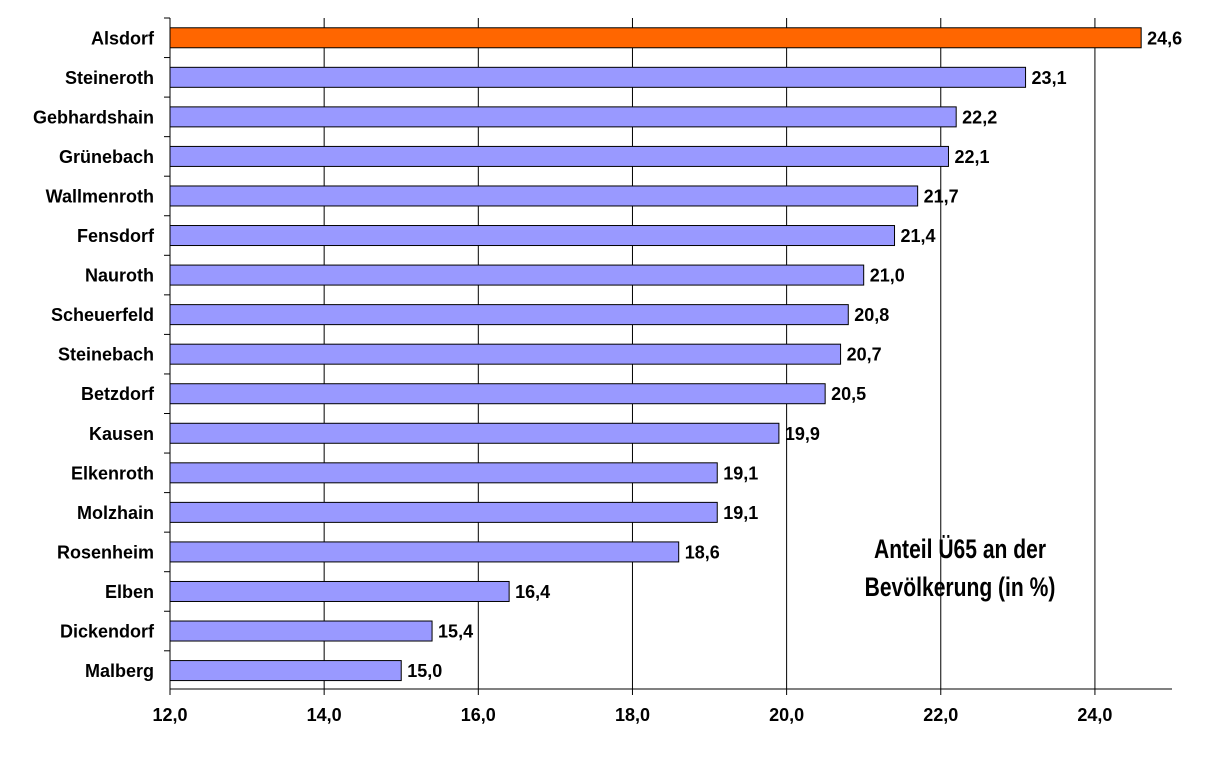 The width and height of the screenshot is (1210, 761). What do you see at coordinates (116, 236) in the screenshot?
I see `category-label: Fensdorf` at bounding box center [116, 236].